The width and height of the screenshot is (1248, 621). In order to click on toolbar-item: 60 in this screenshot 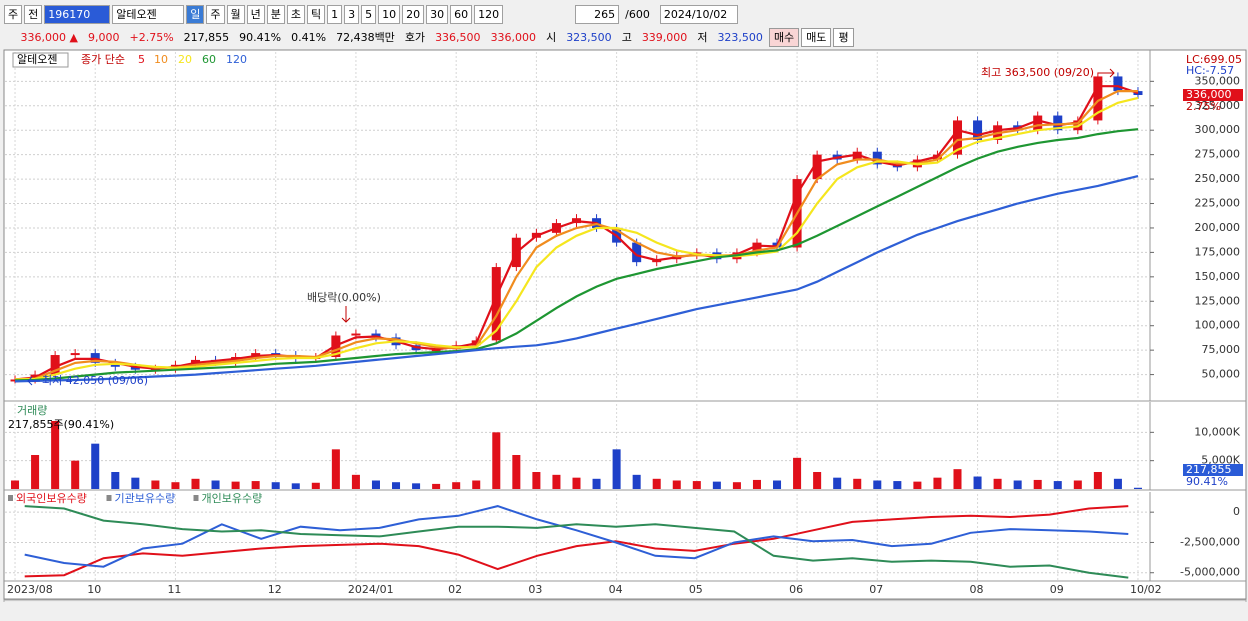, I will do `click(461, 14)`.